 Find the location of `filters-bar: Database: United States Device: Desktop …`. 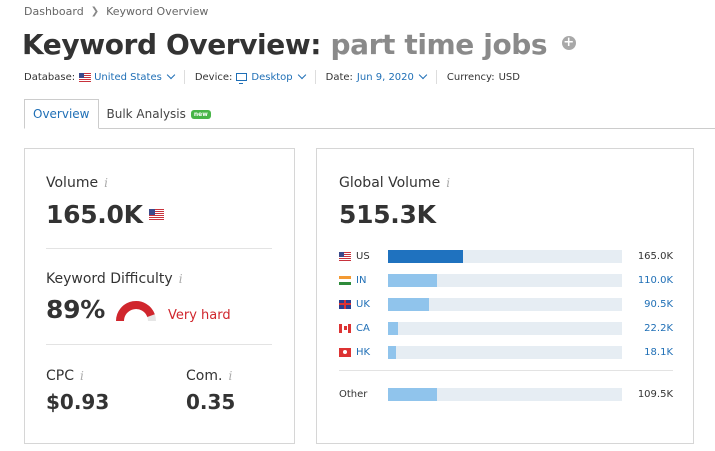

filters-bar: Database: United States Device: Desktop … is located at coordinates (277, 77).